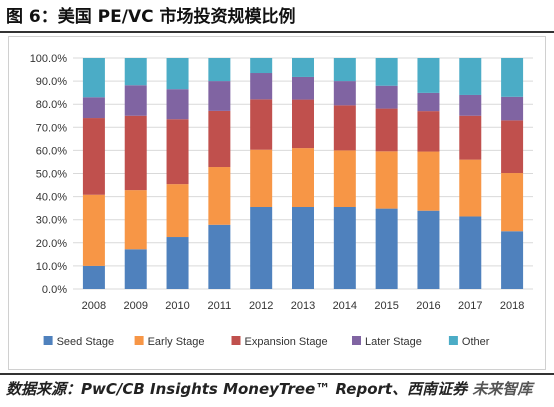 The height and width of the screenshot is (407, 554). Describe the element at coordinates (49, 59) in the screenshot. I see `y-tick-label: 100.0%` at that location.